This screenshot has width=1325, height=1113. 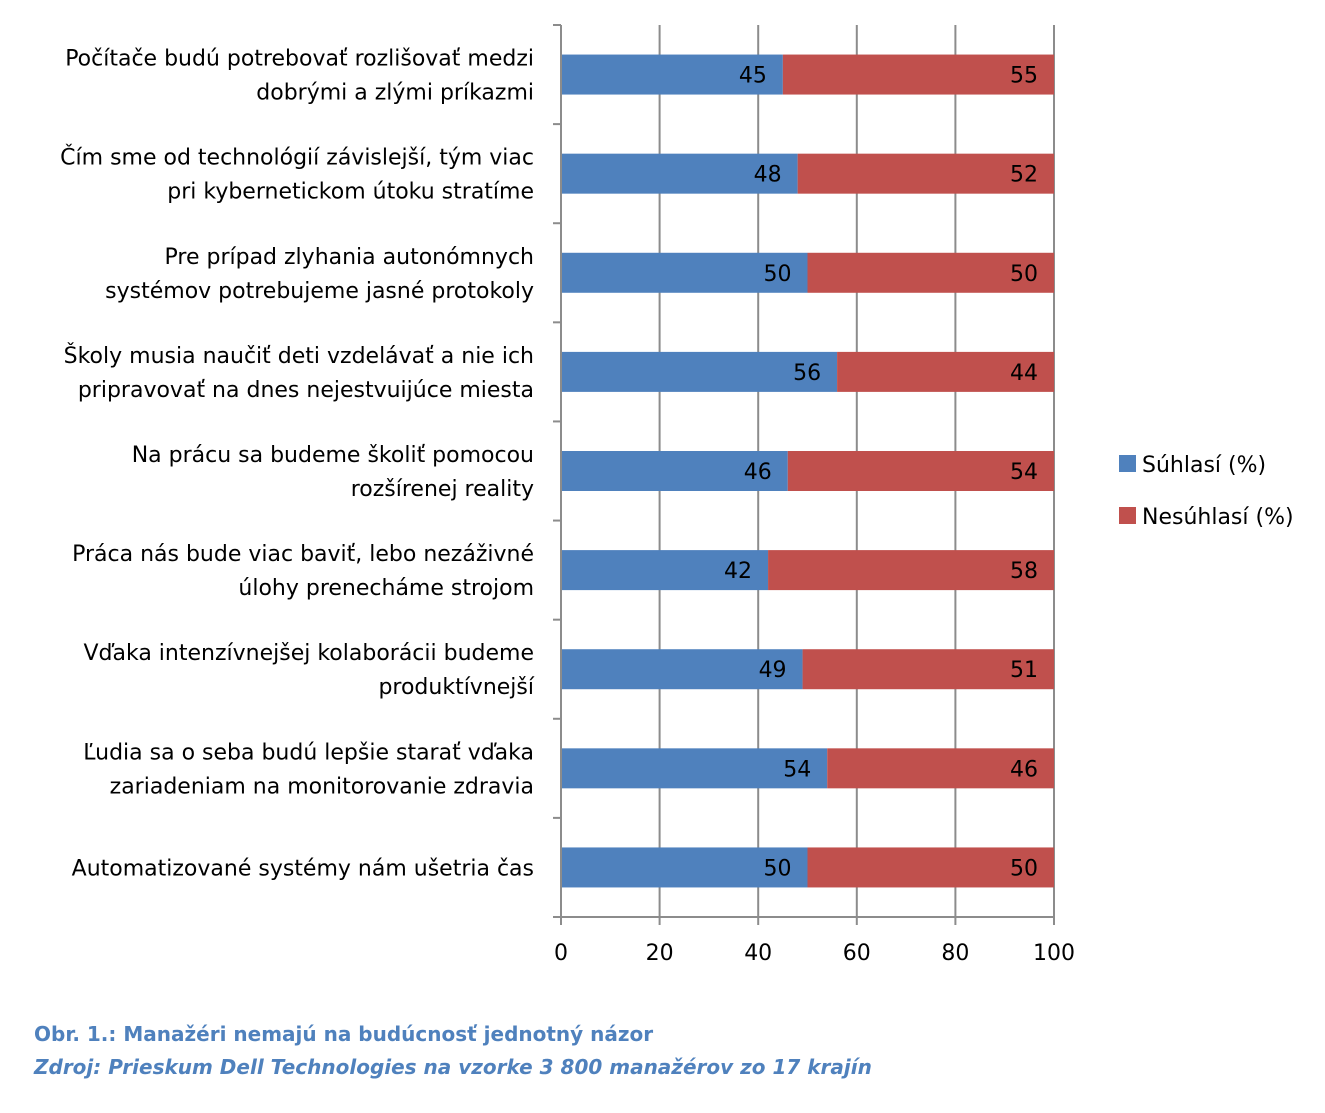 I want to click on category-label: Automatizované systémy nám ušetria čas, so click(x=303, y=868).